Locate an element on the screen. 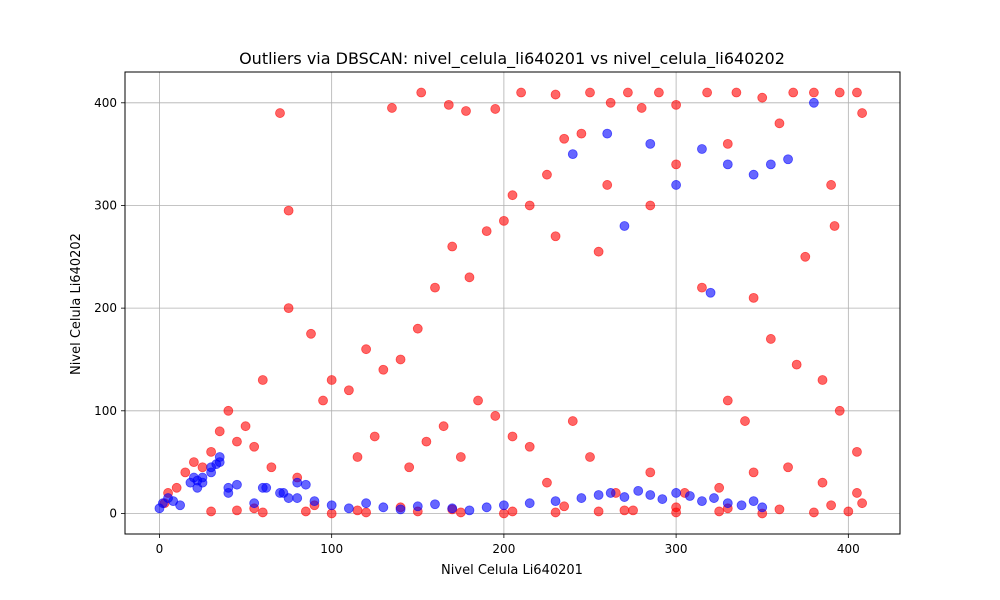 The image size is (1000, 600). x-tick-label: 0 is located at coordinates (160, 549).